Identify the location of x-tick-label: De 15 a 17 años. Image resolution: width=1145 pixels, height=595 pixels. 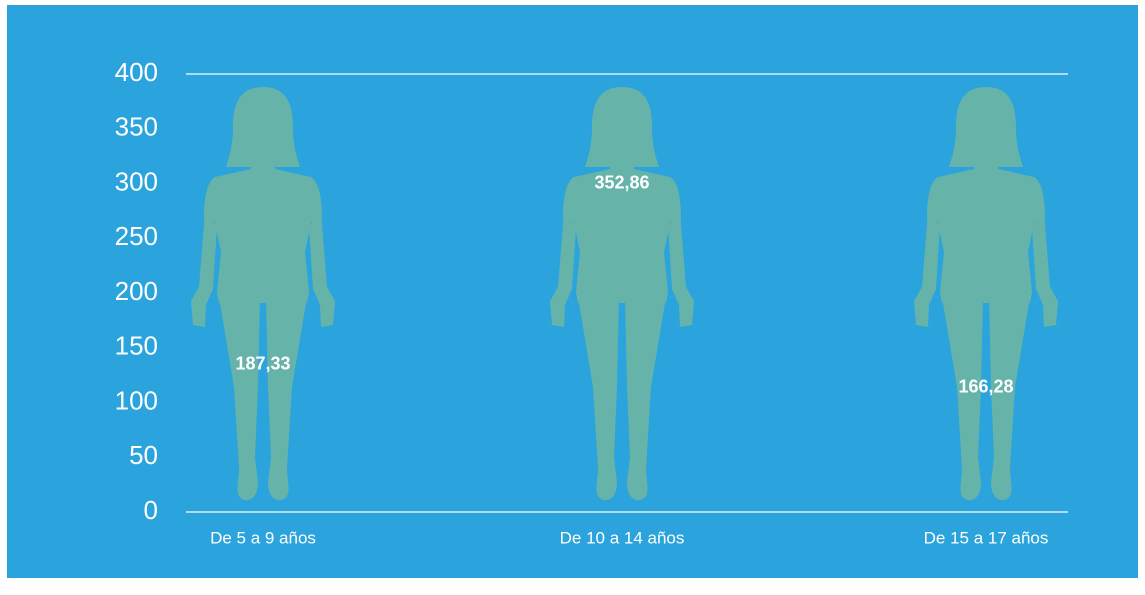
(986, 537).